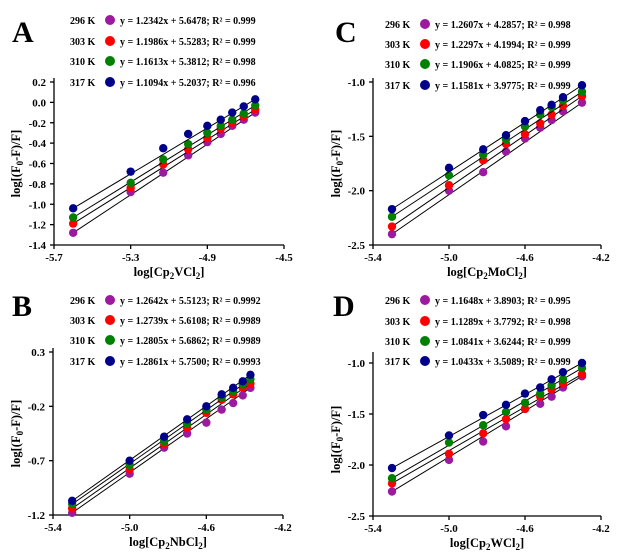  What do you see at coordinates (38, 144) in the screenshot?
I see `y-tick-label: -0.4` at bounding box center [38, 144].